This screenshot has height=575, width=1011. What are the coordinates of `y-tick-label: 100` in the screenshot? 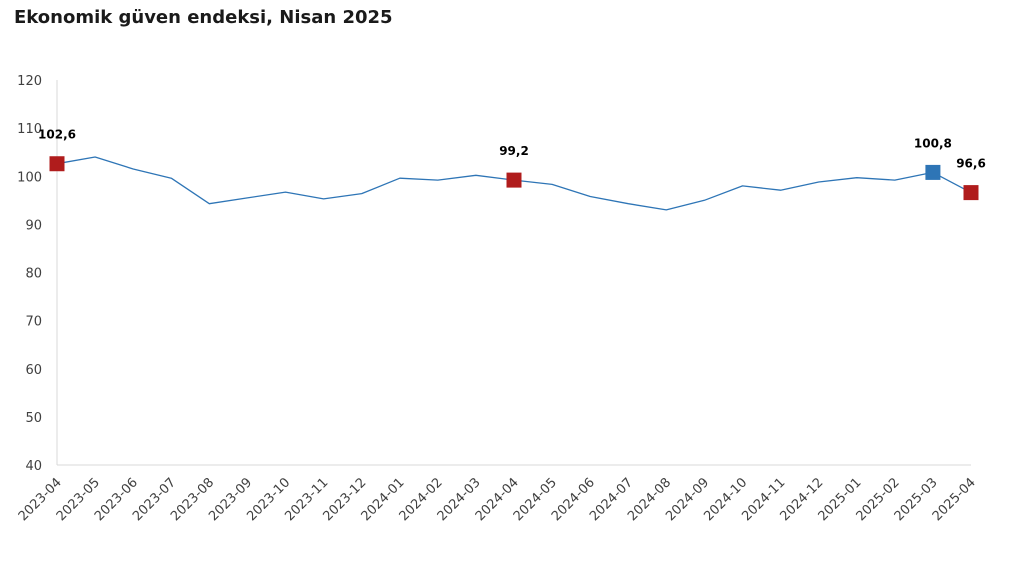 It's located at (29, 177).